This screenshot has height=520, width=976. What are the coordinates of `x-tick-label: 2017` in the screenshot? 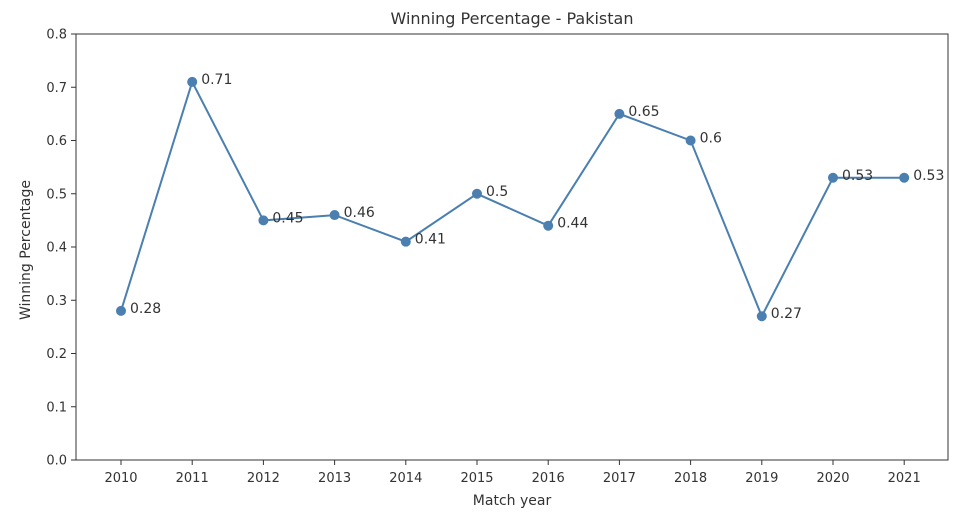 It's located at (619, 478).